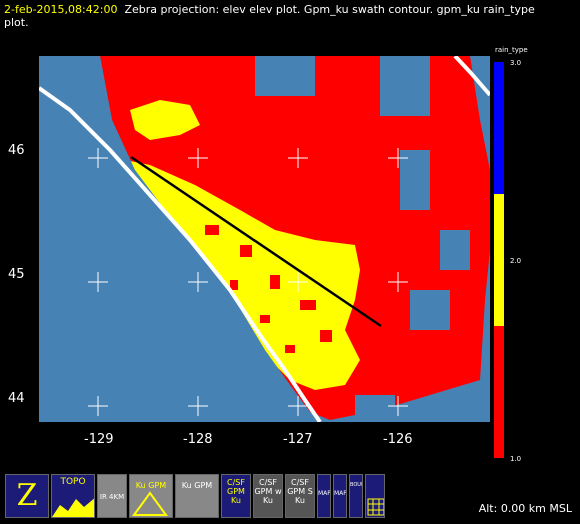 Image resolution: width=580 pixels, height=524 pixels. I want to click on grid-button, so click(375, 496).